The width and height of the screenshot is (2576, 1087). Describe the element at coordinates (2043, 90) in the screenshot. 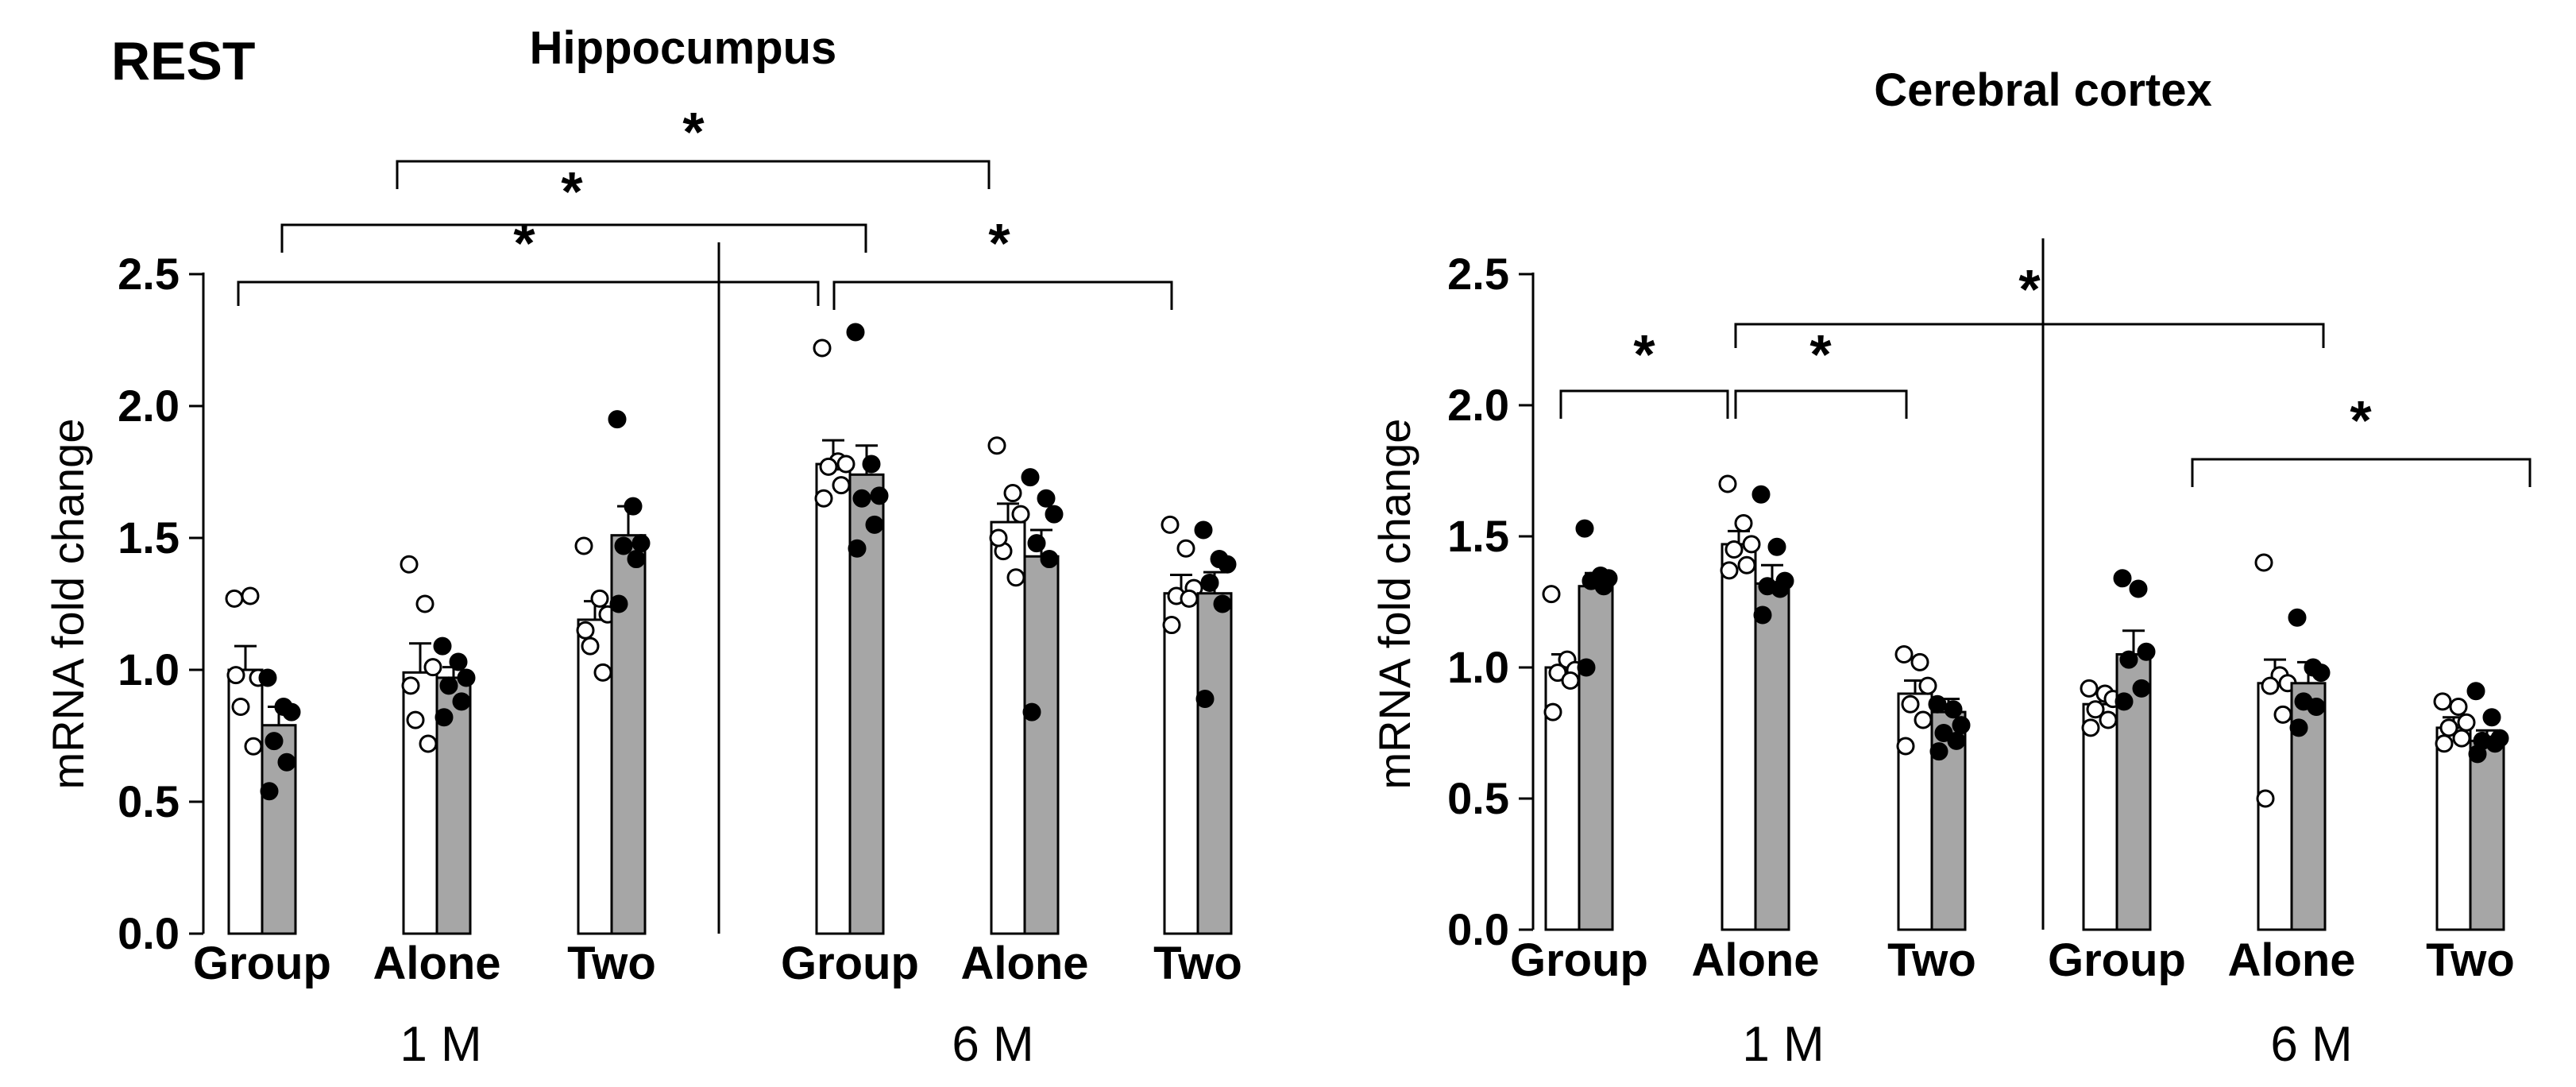

I see `chart-title: Cerebral cortex` at that location.